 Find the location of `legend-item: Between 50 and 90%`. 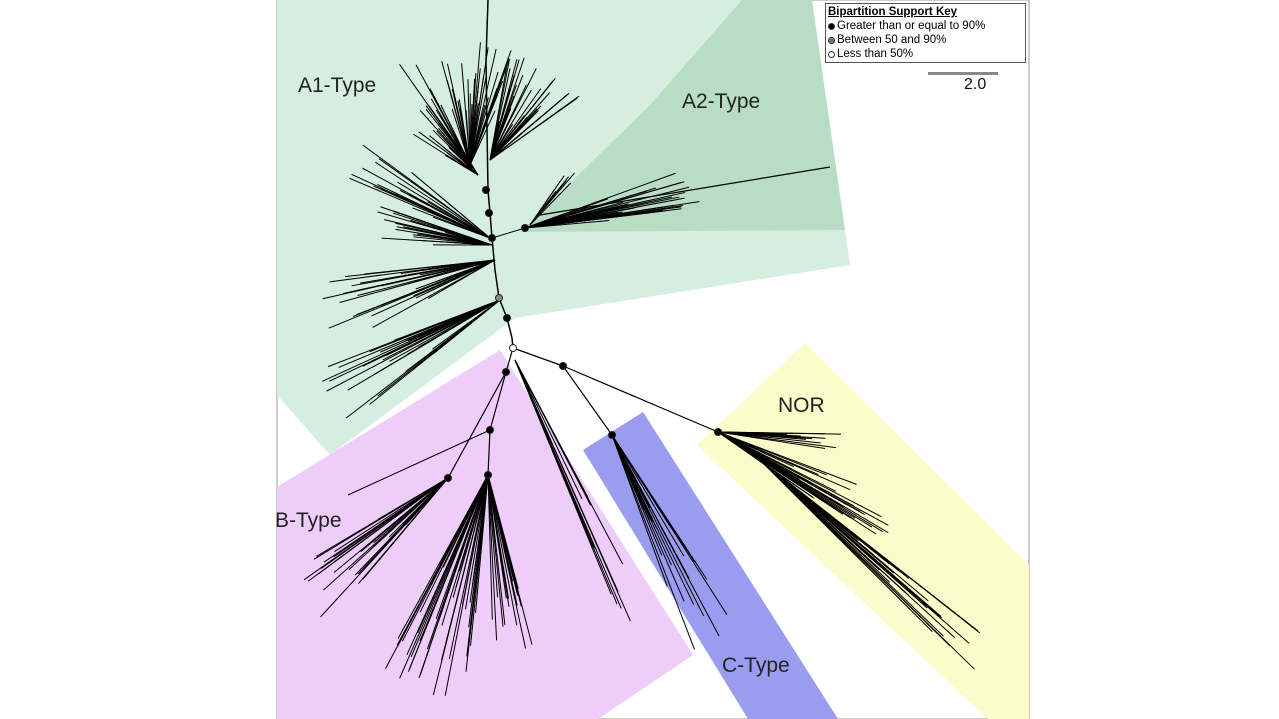

legend-item: Between 50 and 90% is located at coordinates (925, 40).